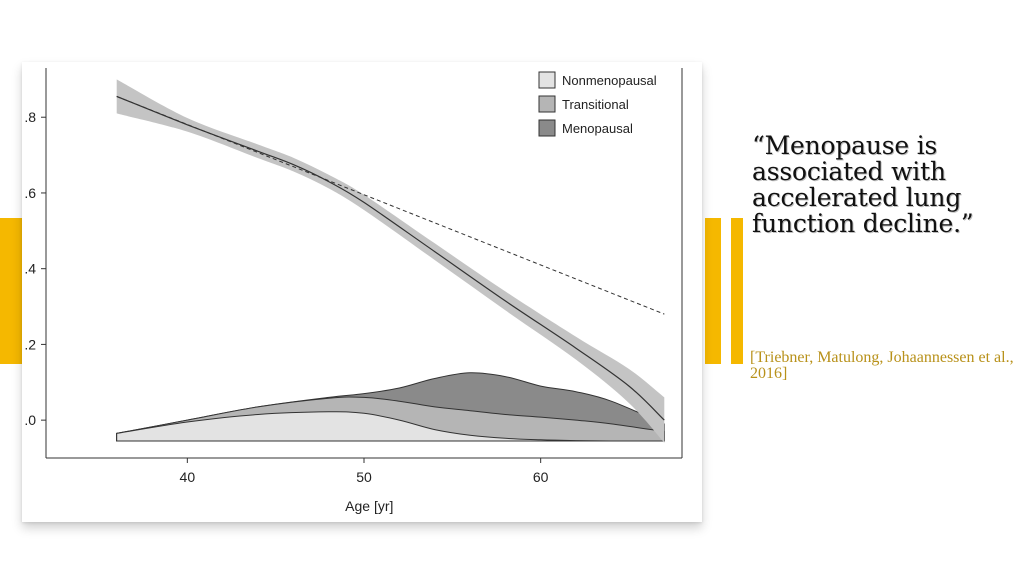 This screenshot has width=1024, height=576. I want to click on right-accent-bar-inner, so click(737, 291).